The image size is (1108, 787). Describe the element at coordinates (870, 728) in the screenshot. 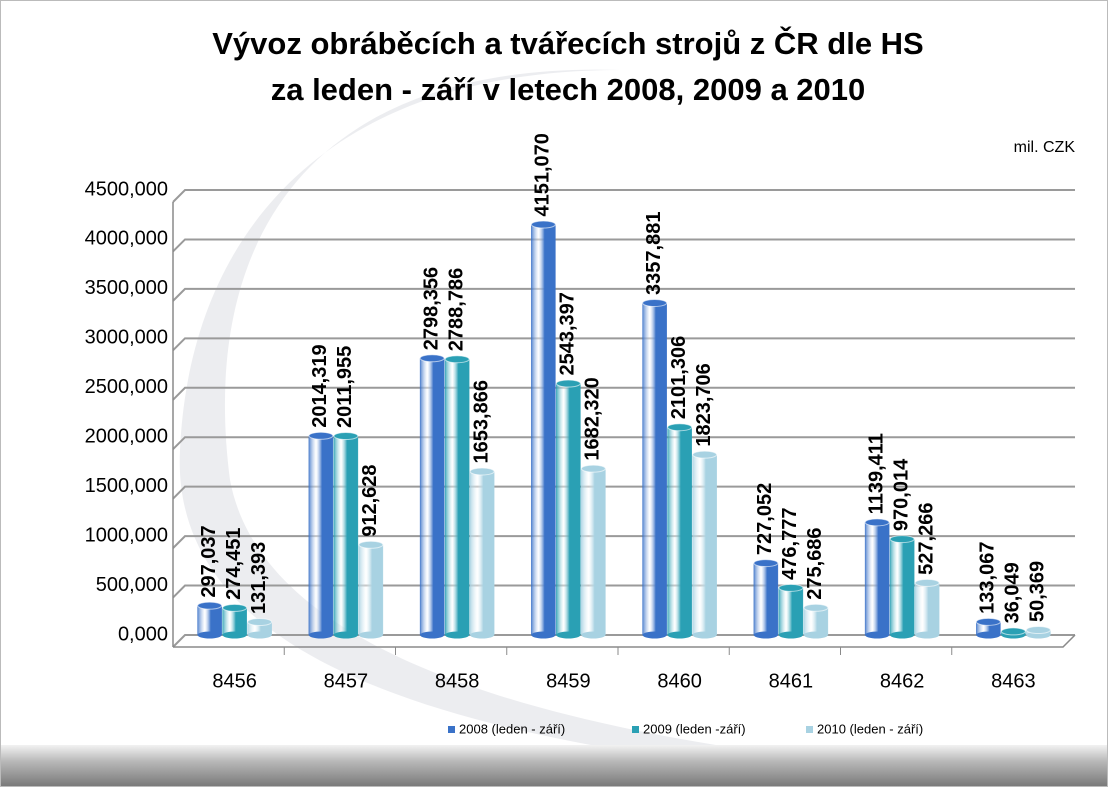

I see `legend-label: 2010 (leden - září)` at that location.